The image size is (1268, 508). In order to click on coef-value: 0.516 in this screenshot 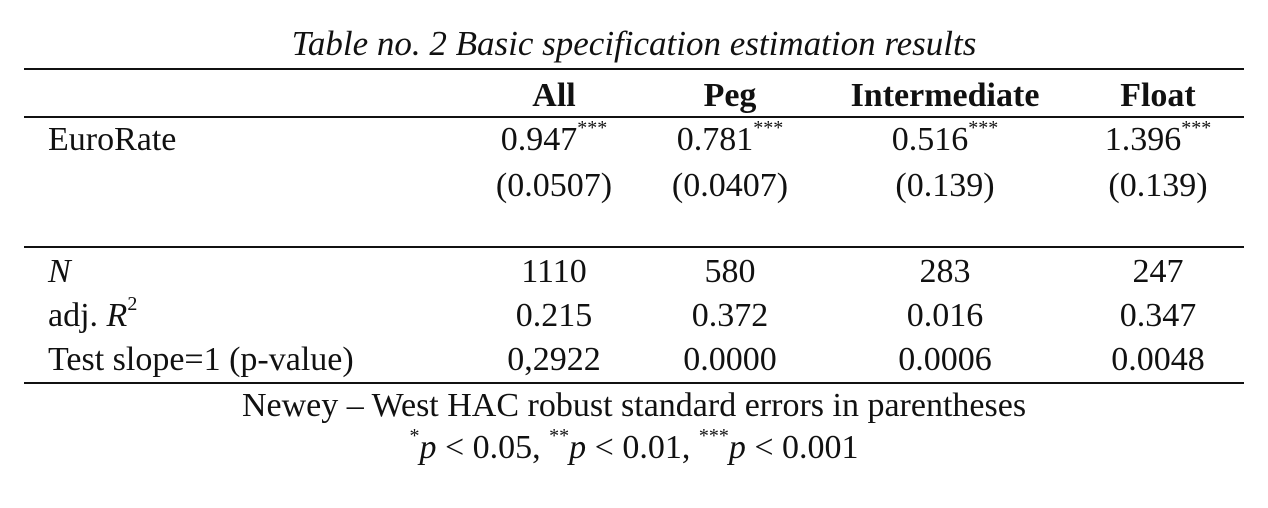, I will do `click(930, 139)`.